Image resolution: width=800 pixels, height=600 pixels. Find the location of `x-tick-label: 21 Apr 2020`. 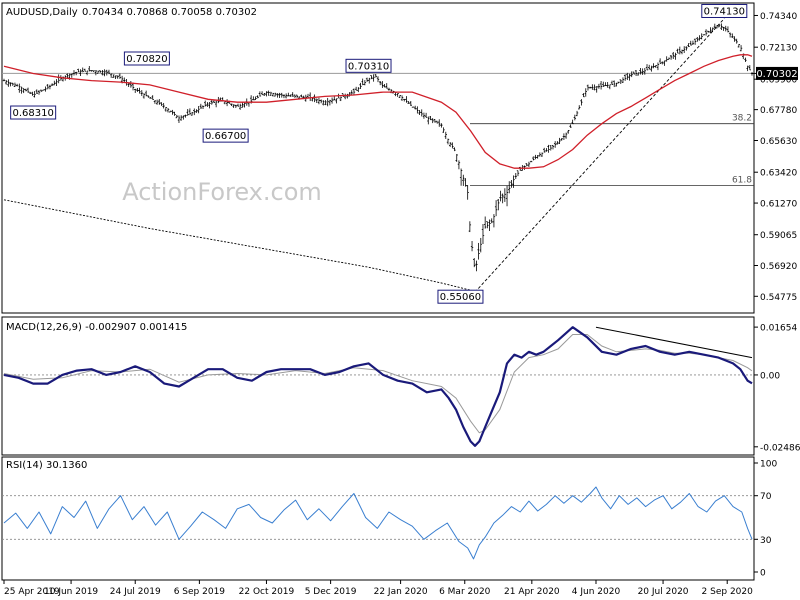

x-tick-label: 21 Apr 2020 is located at coordinates (532, 592).